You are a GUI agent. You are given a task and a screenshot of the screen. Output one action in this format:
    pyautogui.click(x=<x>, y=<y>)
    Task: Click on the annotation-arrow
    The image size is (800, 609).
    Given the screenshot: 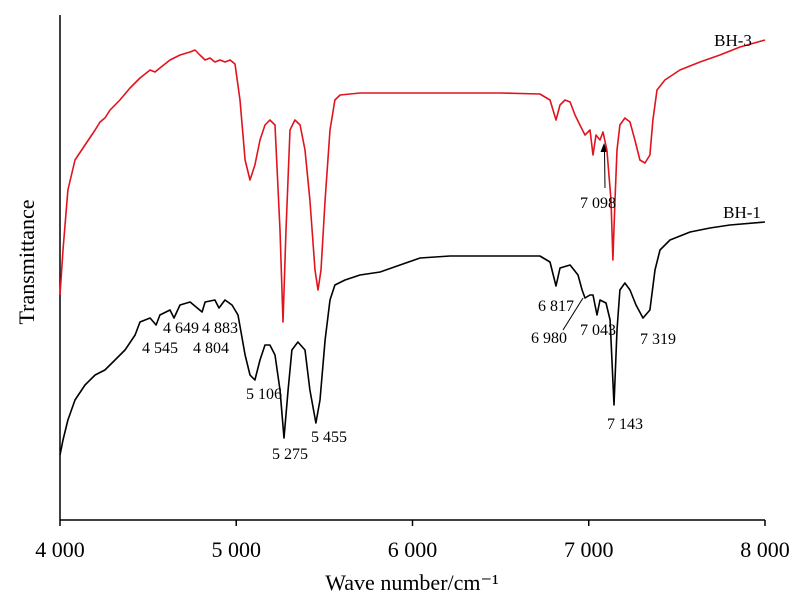 What is the action you would take?
    pyautogui.click(x=605, y=169)
    